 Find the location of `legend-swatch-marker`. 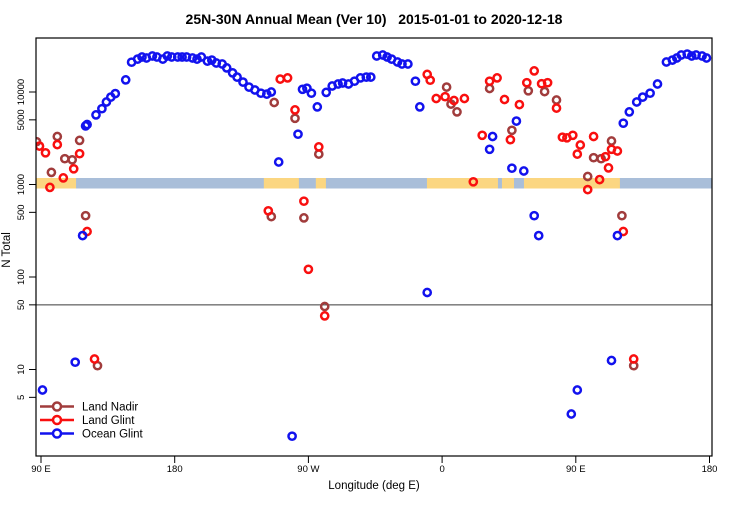

legend-swatch-marker is located at coordinates (57, 420).